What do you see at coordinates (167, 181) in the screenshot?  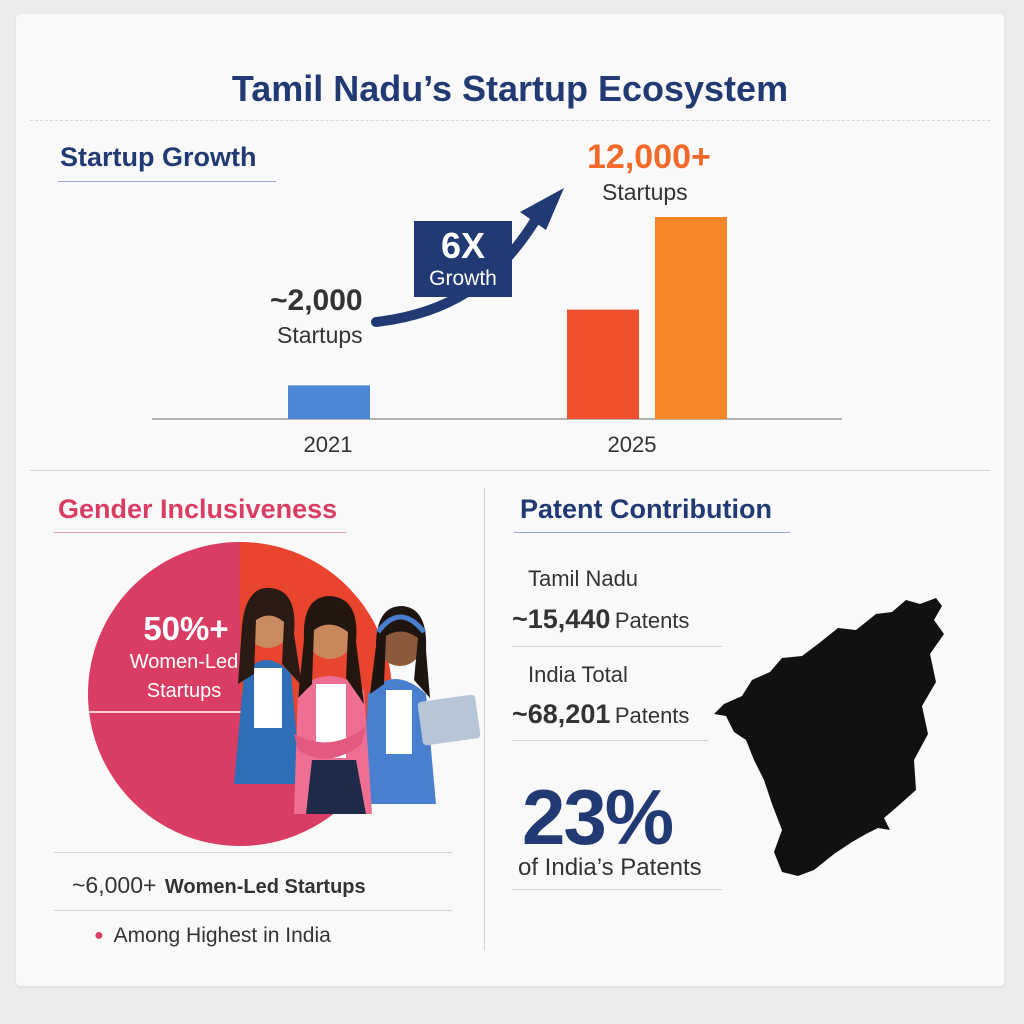 I see `startup-growth-underline` at bounding box center [167, 181].